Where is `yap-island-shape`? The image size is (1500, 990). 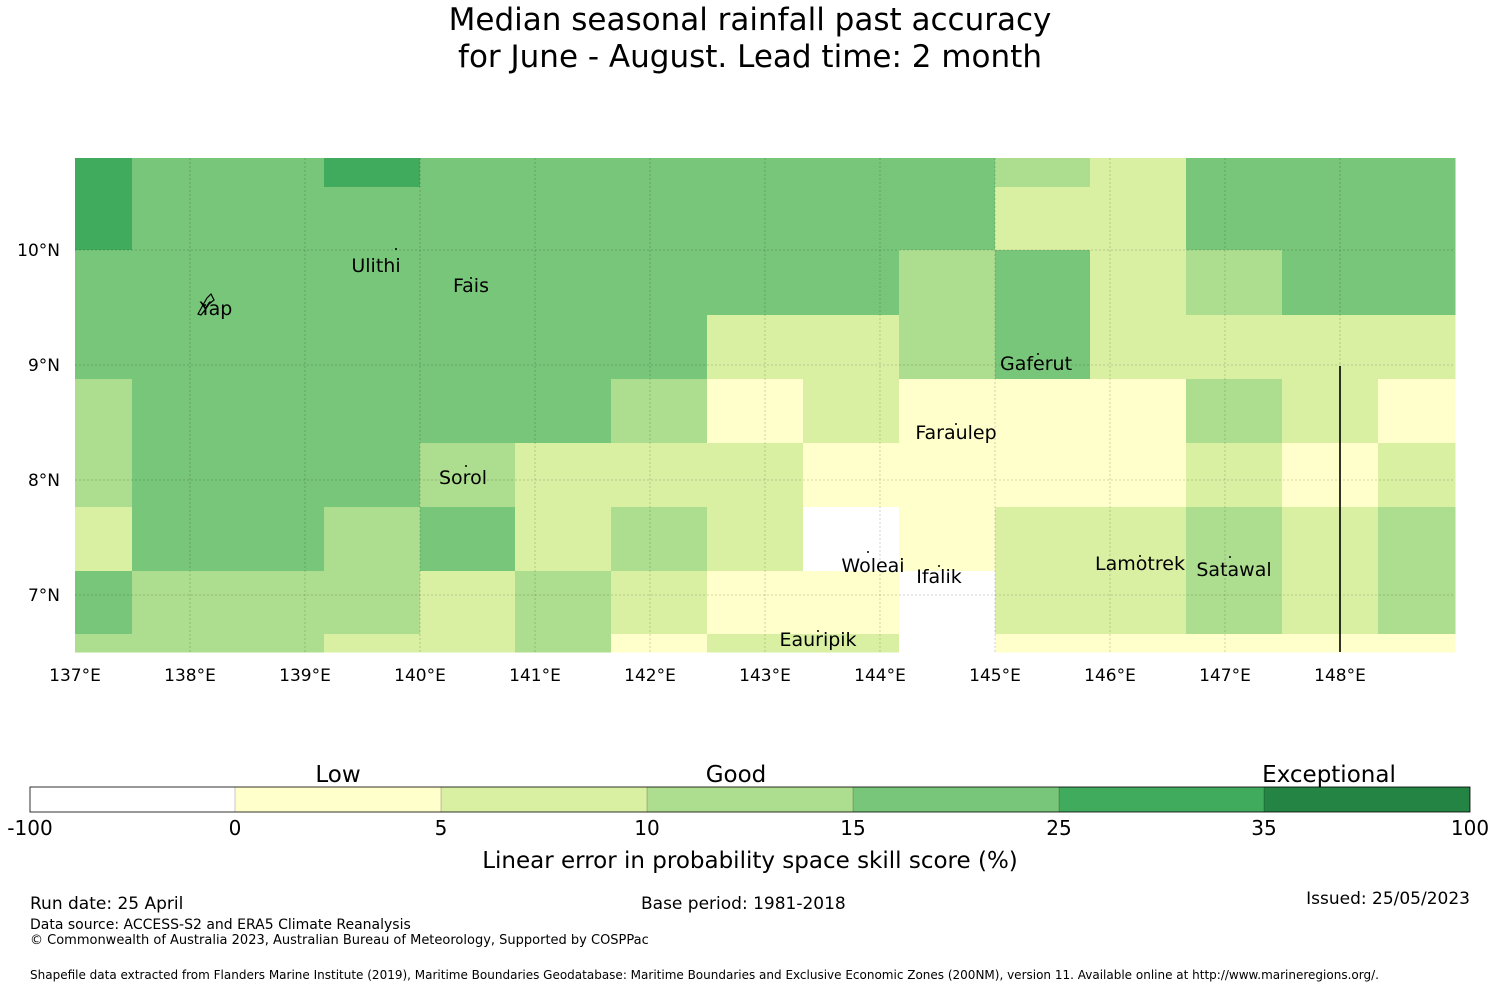
yap-island-shape is located at coordinates (206, 304).